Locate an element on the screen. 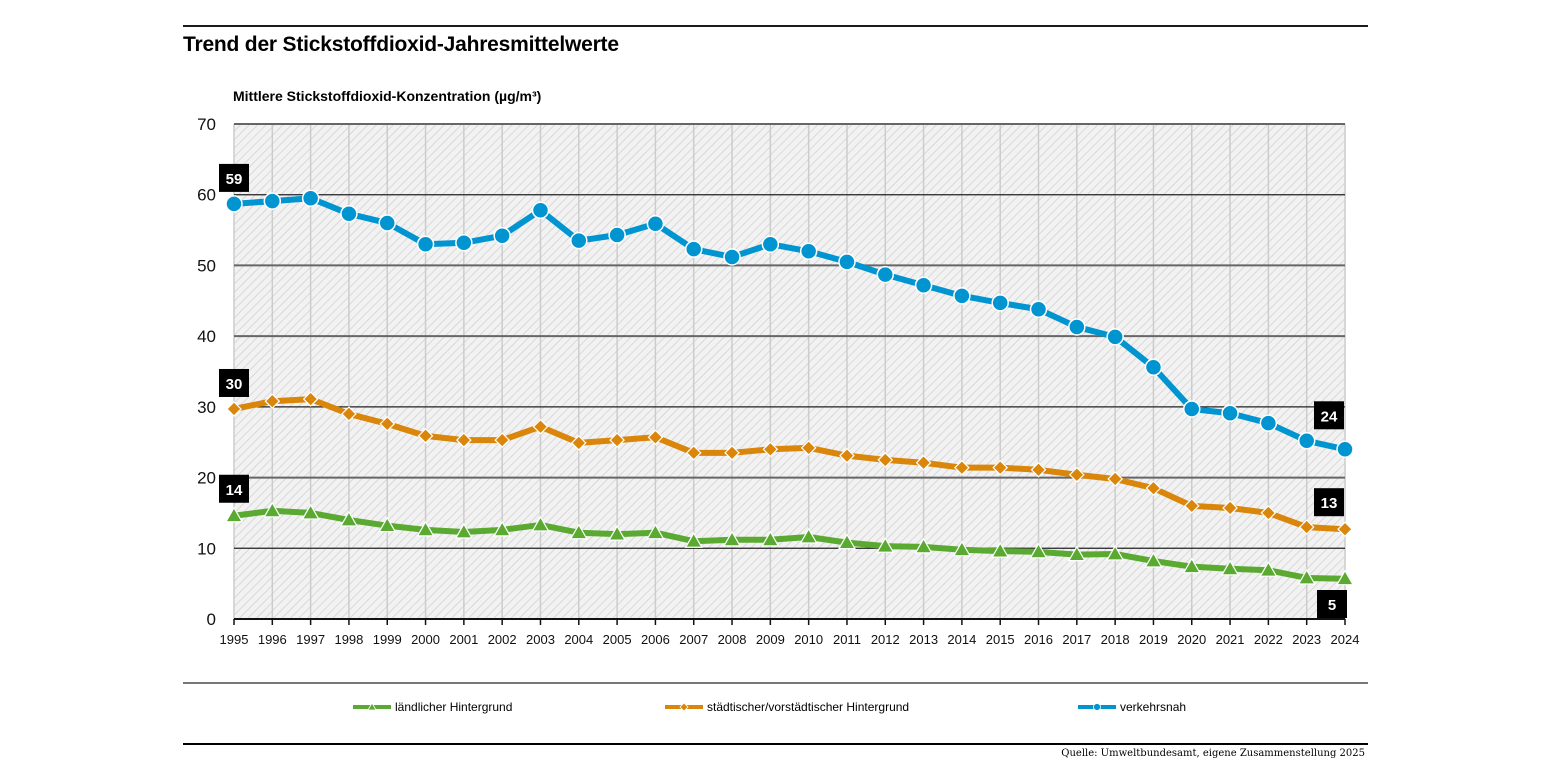 The image size is (1545, 775). top-rule is located at coordinates (775, 26).